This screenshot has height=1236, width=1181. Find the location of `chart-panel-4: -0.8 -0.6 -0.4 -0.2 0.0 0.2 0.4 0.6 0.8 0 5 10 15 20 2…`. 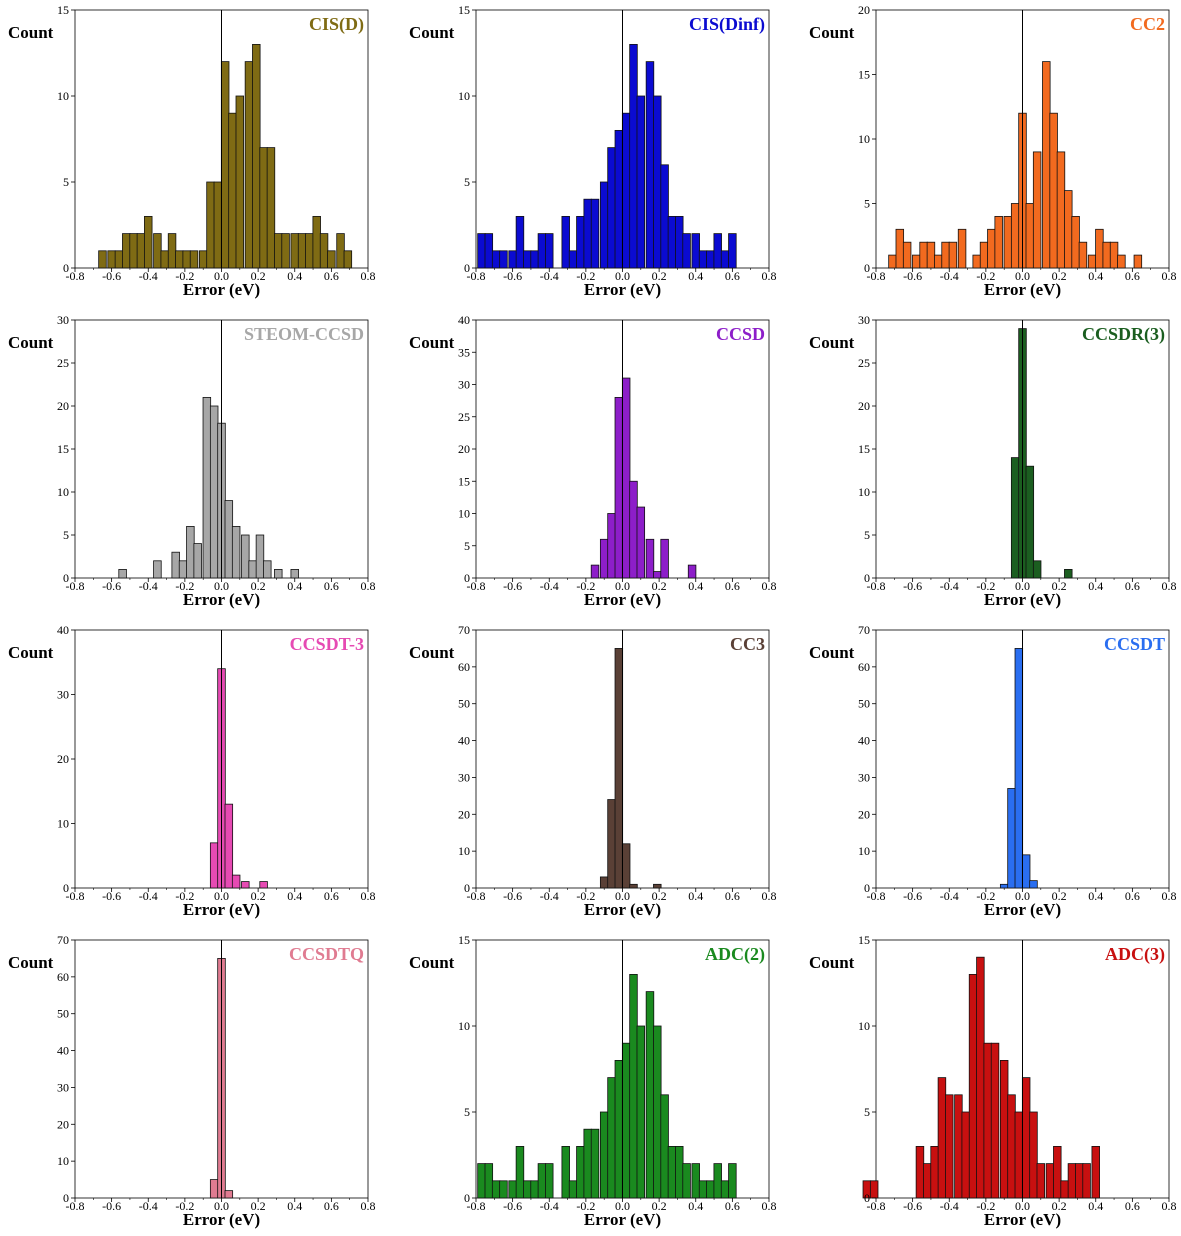

chart-panel-4: -0.8 -0.6 -0.4 -0.2 0.0 0.2 0.4 0.6 0.8 0 5 10 15 20 2… is located at coordinates (593, 461).